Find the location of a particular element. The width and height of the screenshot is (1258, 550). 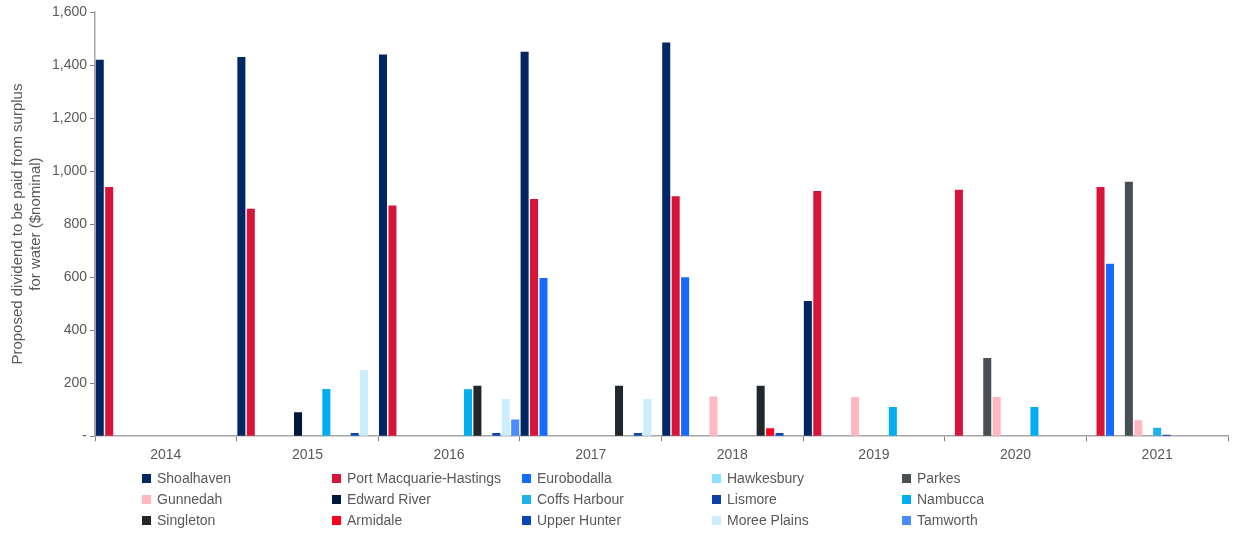

y-tick-label: 200 is located at coordinates (75, 382).